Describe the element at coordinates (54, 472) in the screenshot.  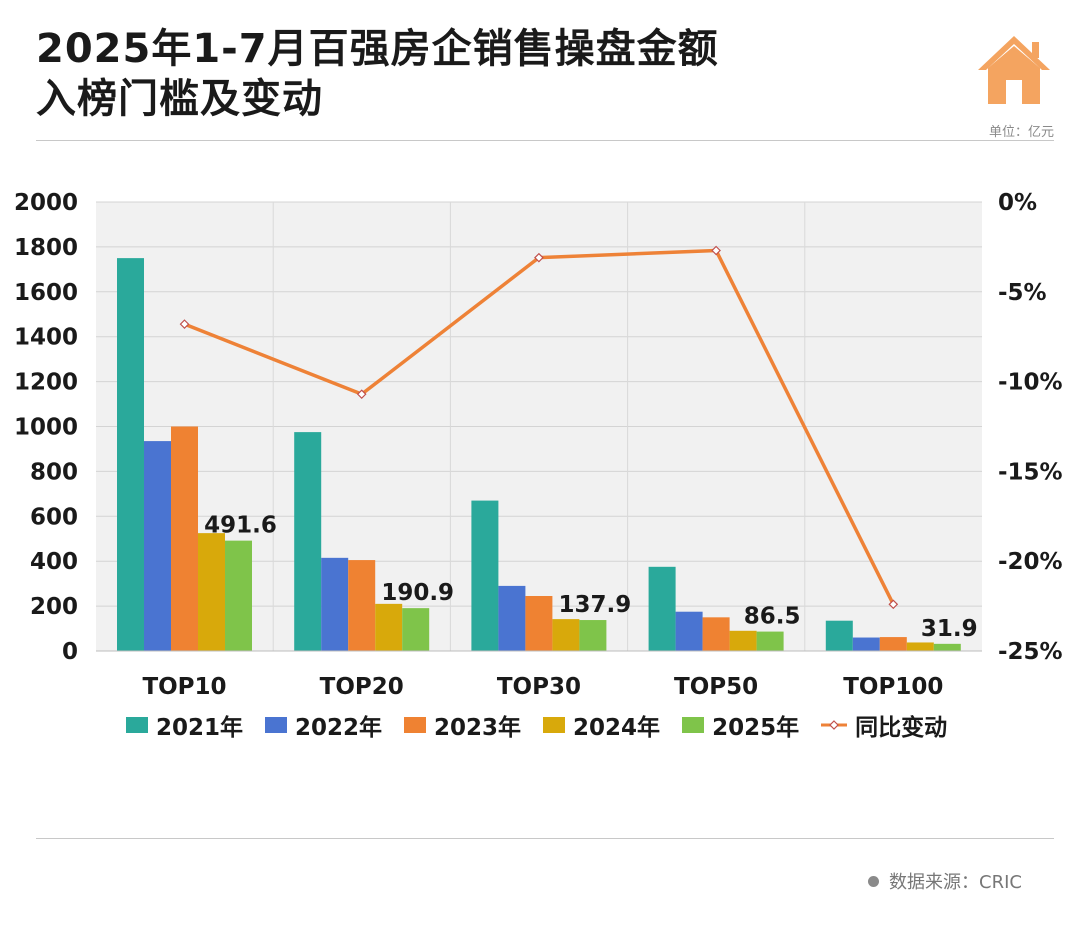
I see `y-tick-label: 800` at that location.